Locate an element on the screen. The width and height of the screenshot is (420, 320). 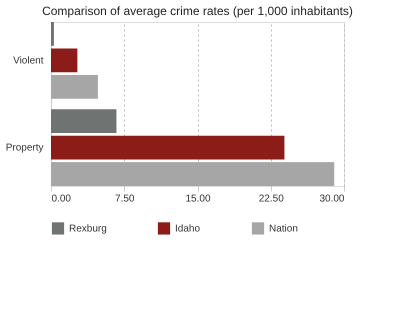
legend-label: Nation is located at coordinates (283, 228).